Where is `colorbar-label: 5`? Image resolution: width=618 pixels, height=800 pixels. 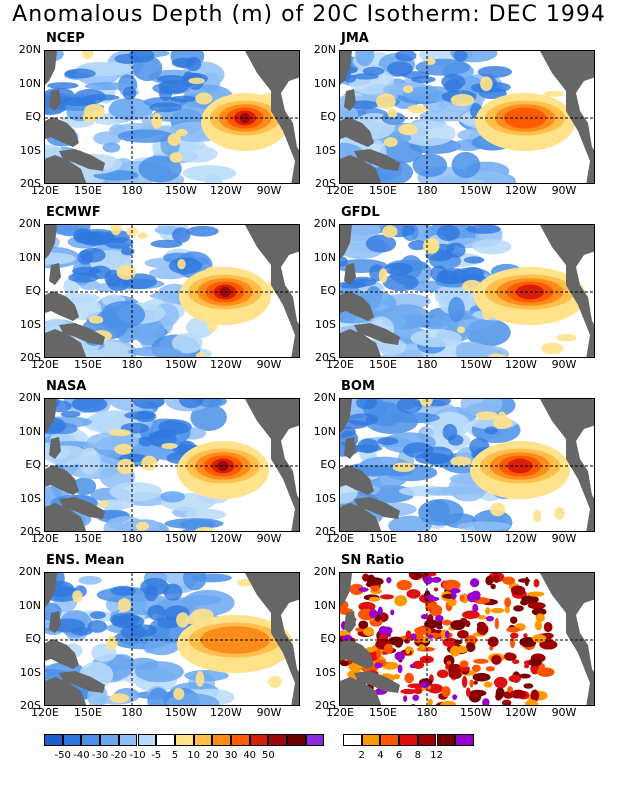
colorbar-label: 5 is located at coordinates (175, 755).